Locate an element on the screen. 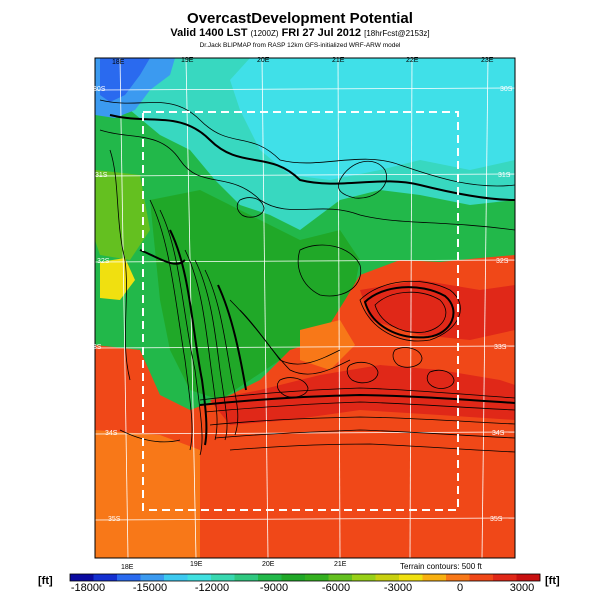  top-lon-label: 21E is located at coordinates (338, 60).